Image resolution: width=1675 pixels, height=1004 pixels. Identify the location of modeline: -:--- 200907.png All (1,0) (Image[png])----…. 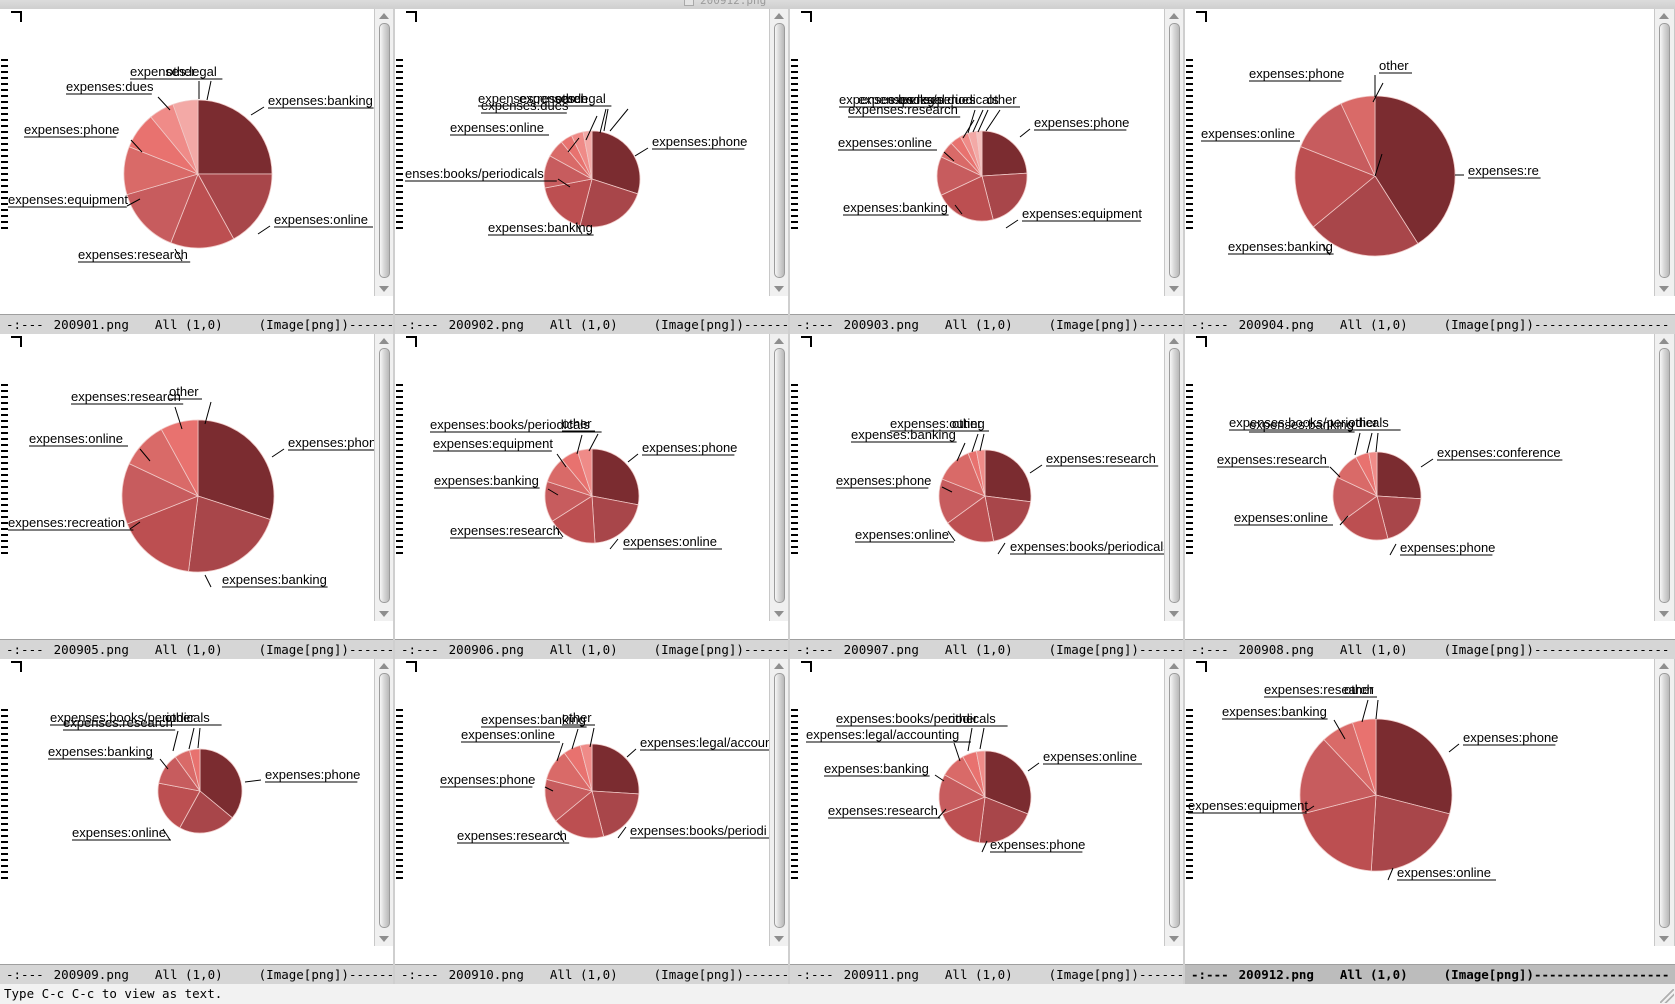
(987, 649).